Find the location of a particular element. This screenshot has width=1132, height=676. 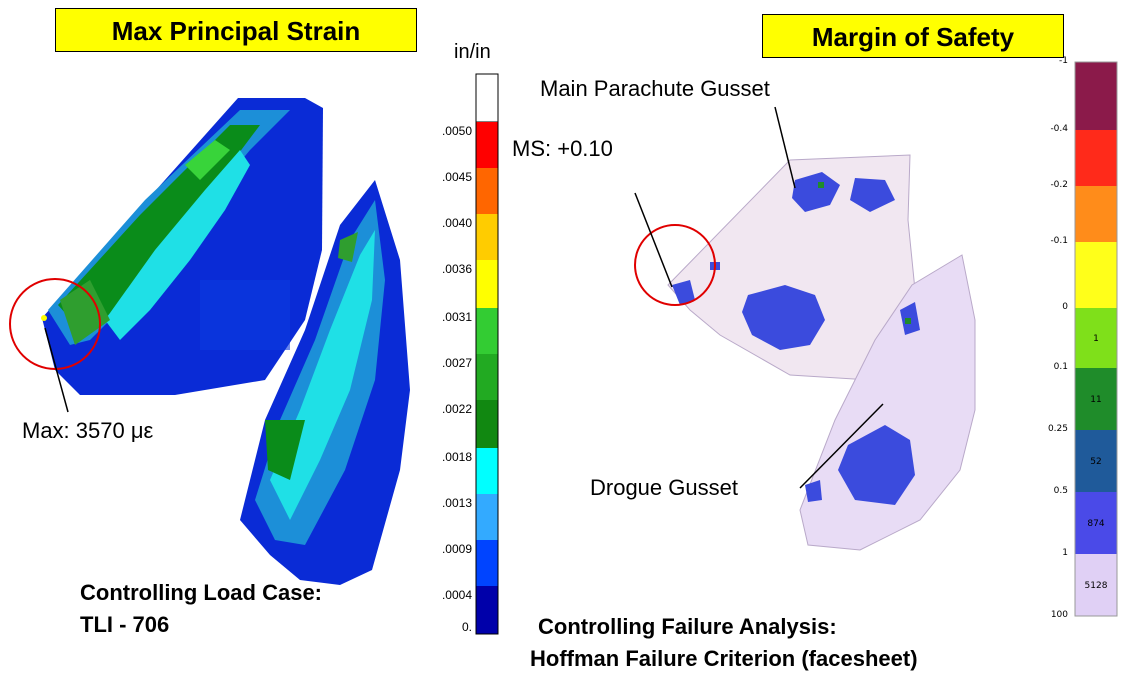

ms-tick: 0.1 is located at coordinates (1060, 367).